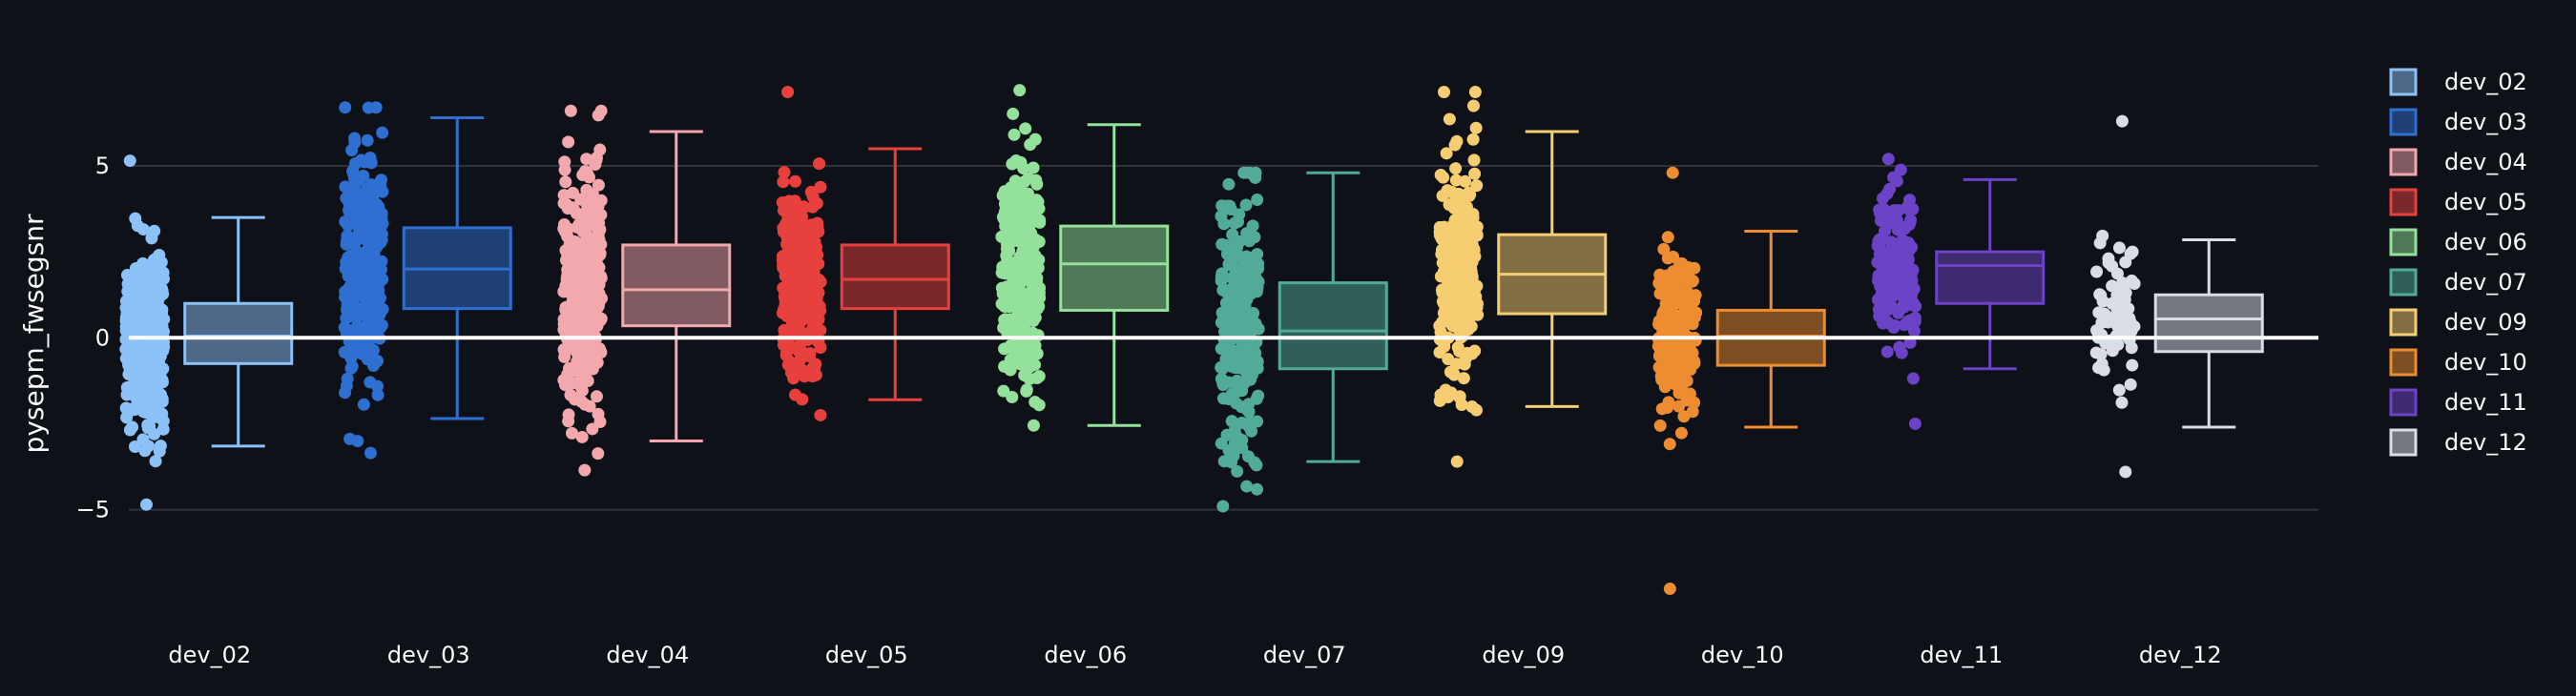 This screenshot has height=696, width=2576. I want to click on x-tick-label: dev_11, so click(1961, 655).